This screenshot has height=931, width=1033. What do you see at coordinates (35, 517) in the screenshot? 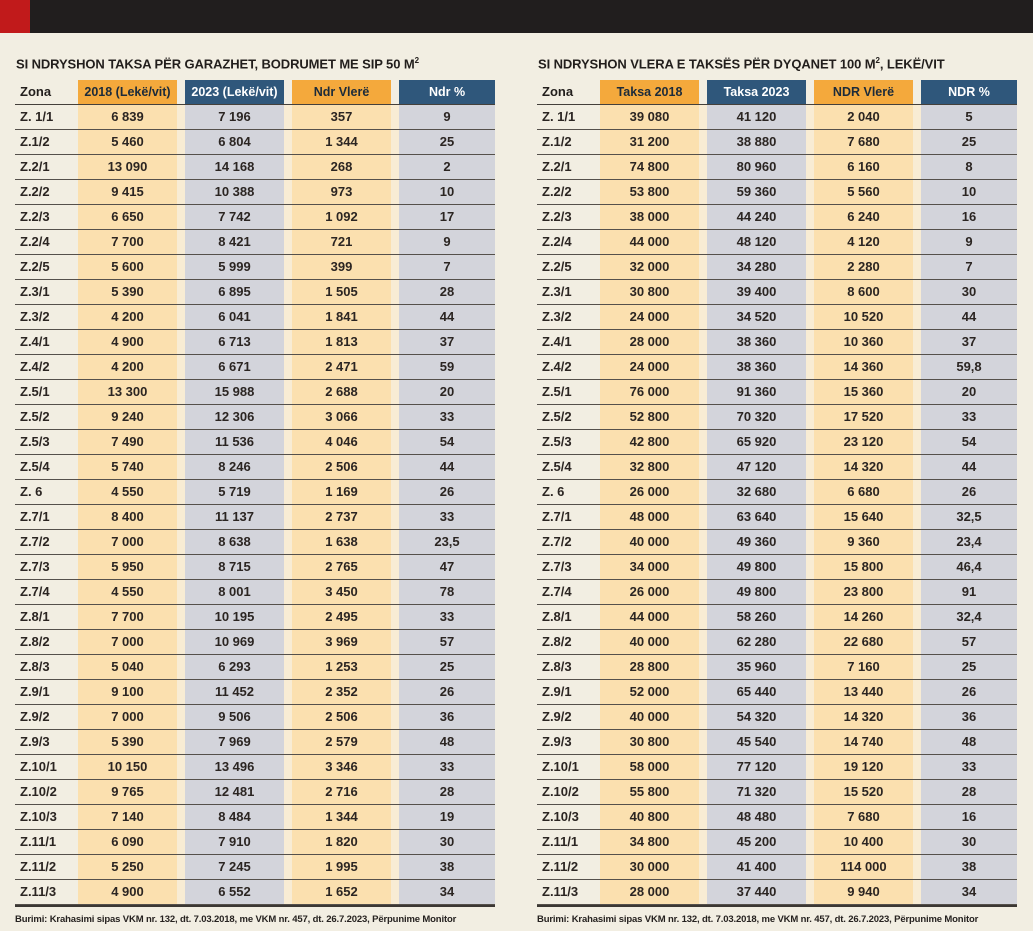
I see `zone-cell: Z.7/1` at bounding box center [35, 517].